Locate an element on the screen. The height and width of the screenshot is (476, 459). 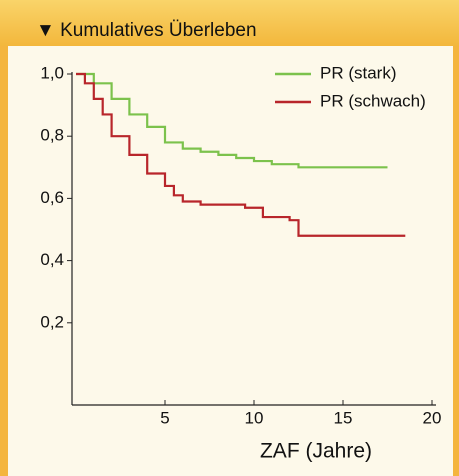
x-tick-label: 15 is located at coordinates (343, 417).